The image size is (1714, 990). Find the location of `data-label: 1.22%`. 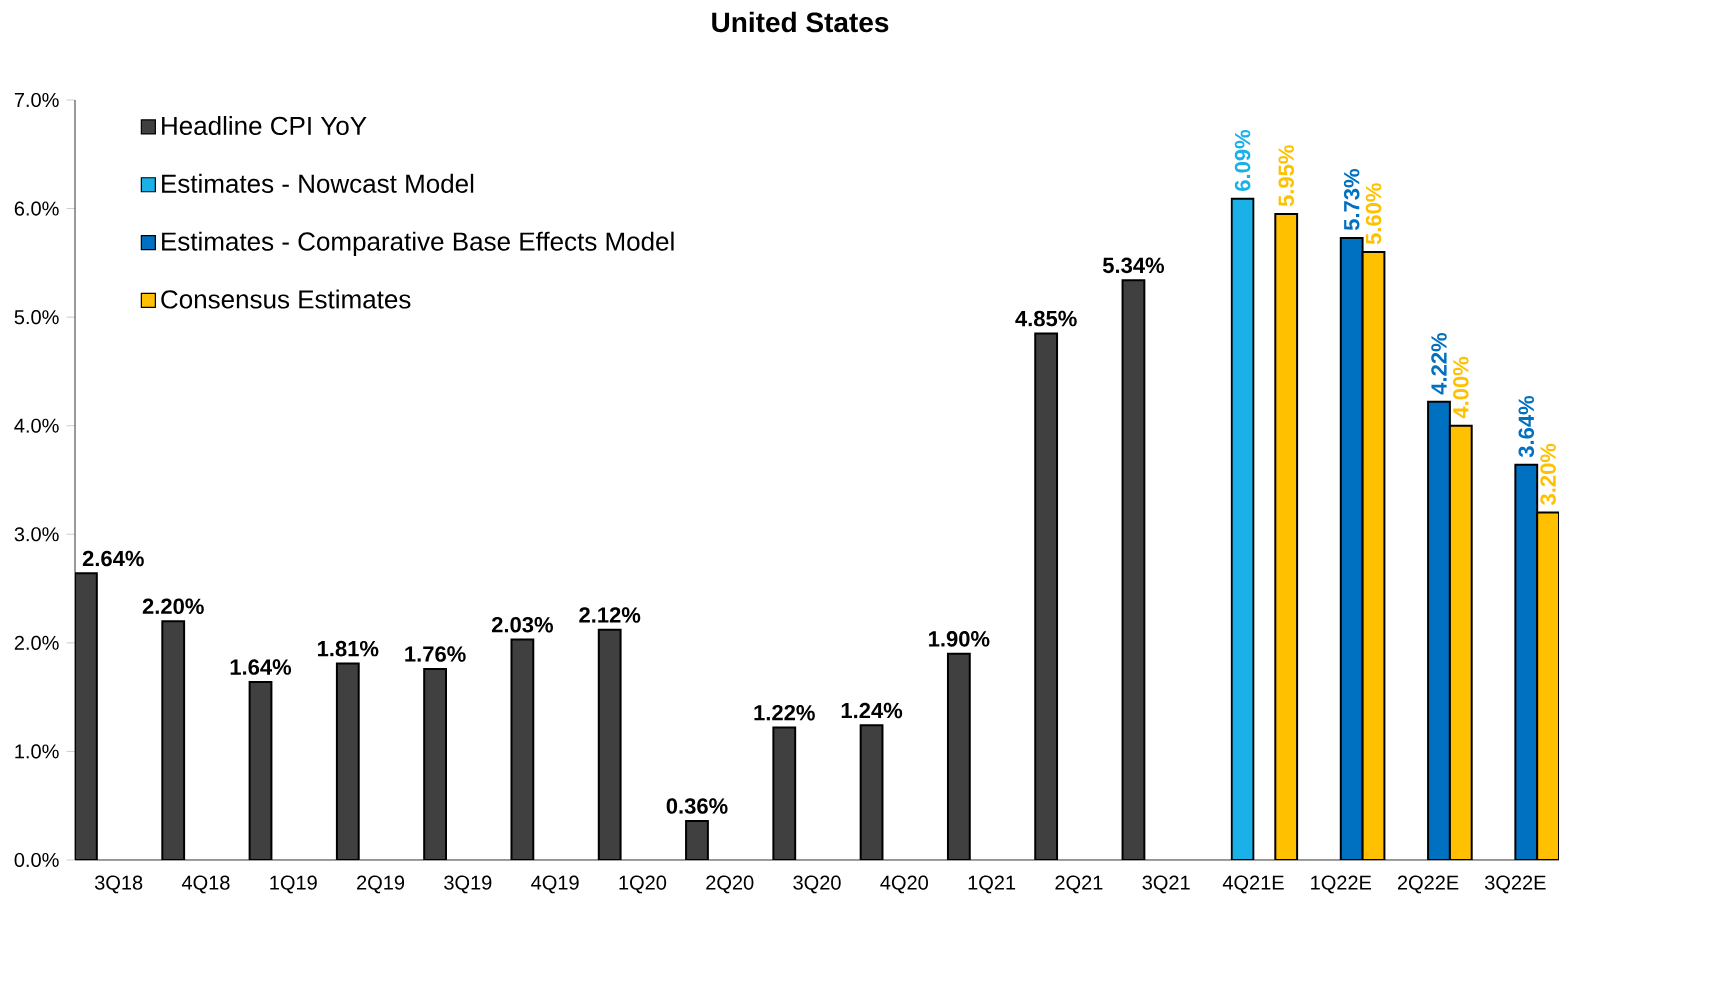

data-label: 1.22% is located at coordinates (784, 712).